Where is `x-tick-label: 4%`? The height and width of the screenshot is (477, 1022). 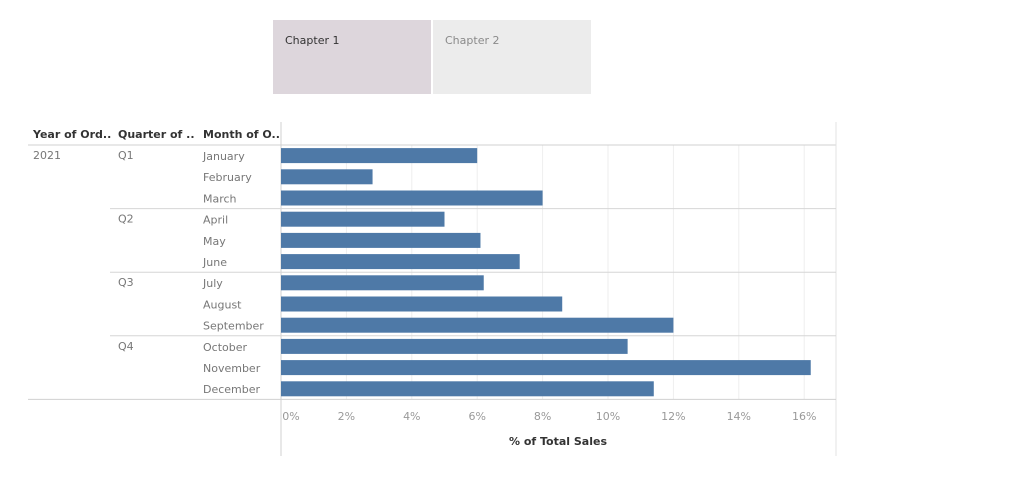
x-tick-label: 4% is located at coordinates (411, 416).